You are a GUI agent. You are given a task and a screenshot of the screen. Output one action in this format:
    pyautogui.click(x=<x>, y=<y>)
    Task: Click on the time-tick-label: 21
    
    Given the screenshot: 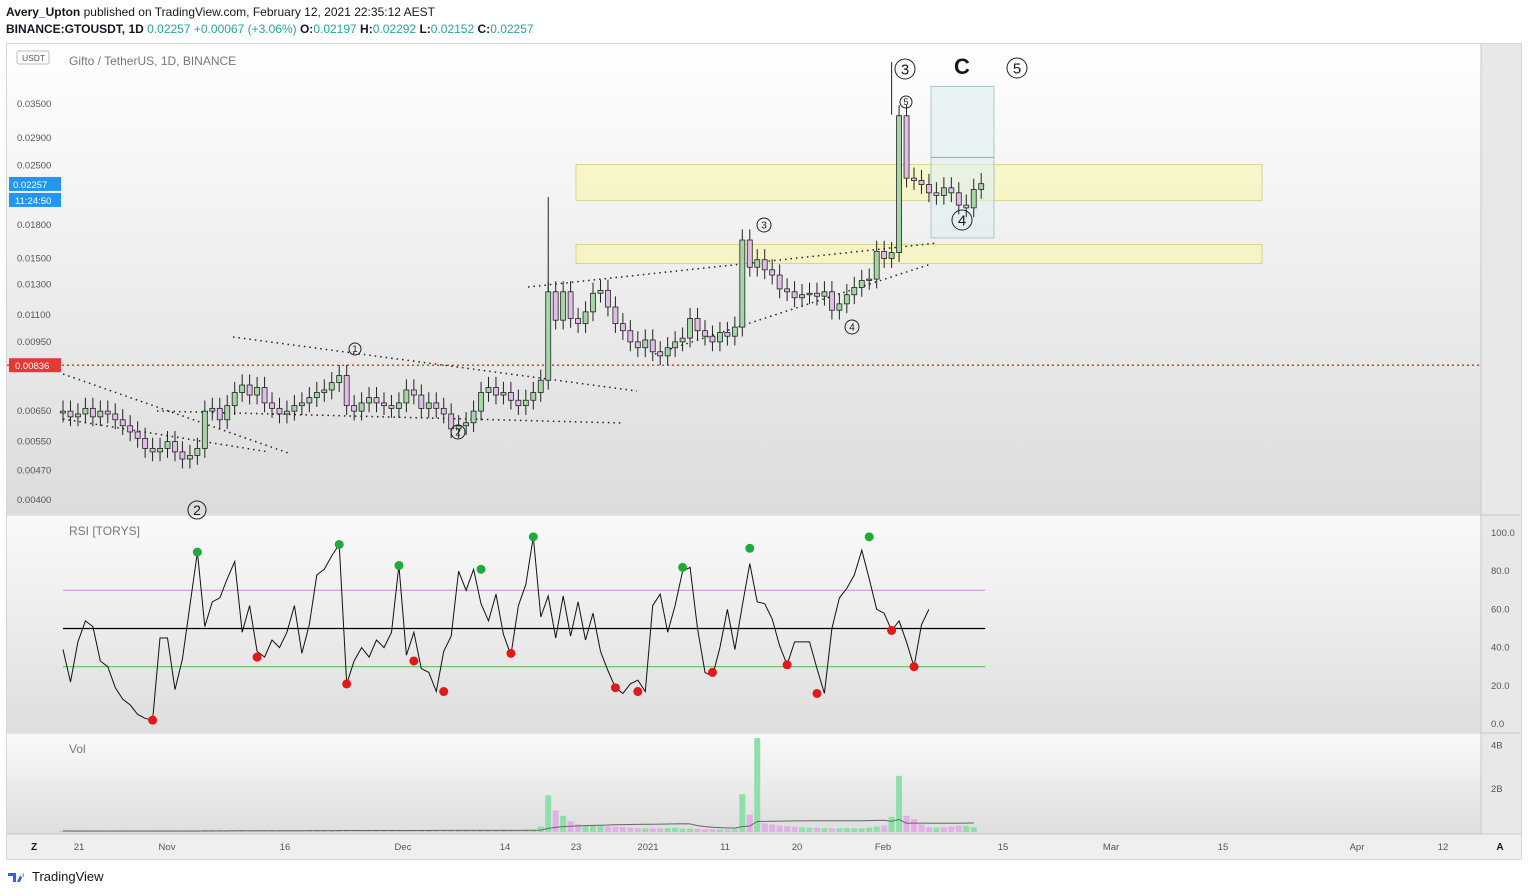 What is the action you would take?
    pyautogui.click(x=79, y=847)
    